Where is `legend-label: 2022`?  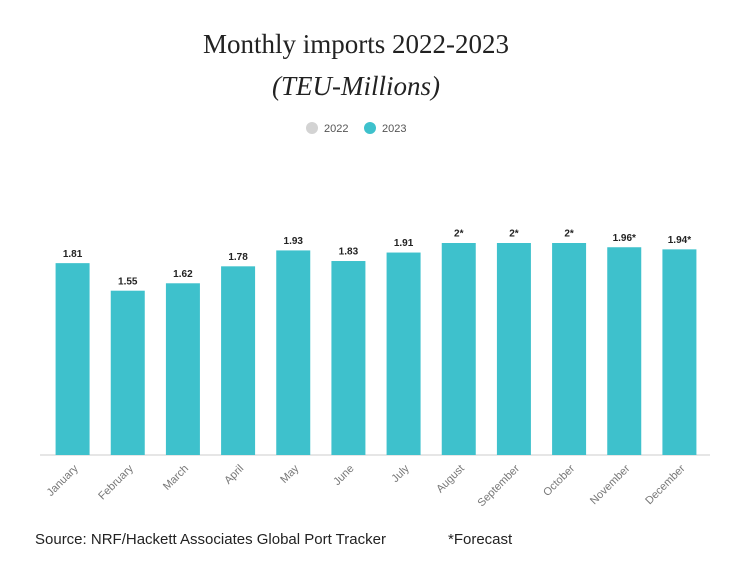 legend-label: 2022 is located at coordinates (336, 129).